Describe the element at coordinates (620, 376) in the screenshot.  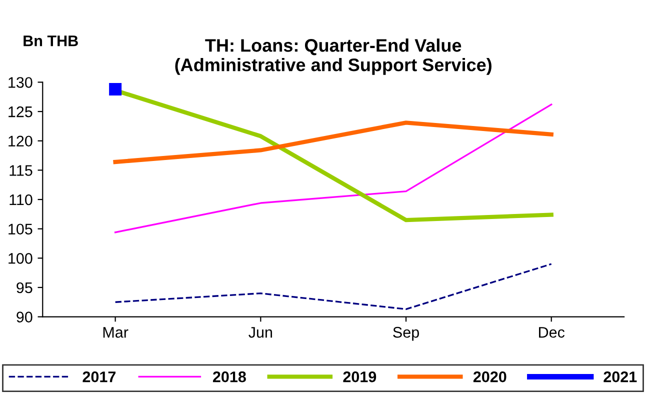
I see `legend-label: 2021` at that location.